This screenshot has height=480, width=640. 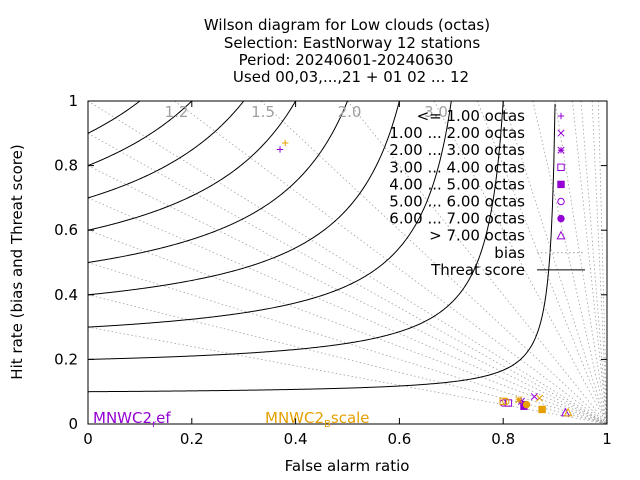 I want to click on chart-title-line-2: Selection: EastNorway 12 stations, so click(x=352, y=43).